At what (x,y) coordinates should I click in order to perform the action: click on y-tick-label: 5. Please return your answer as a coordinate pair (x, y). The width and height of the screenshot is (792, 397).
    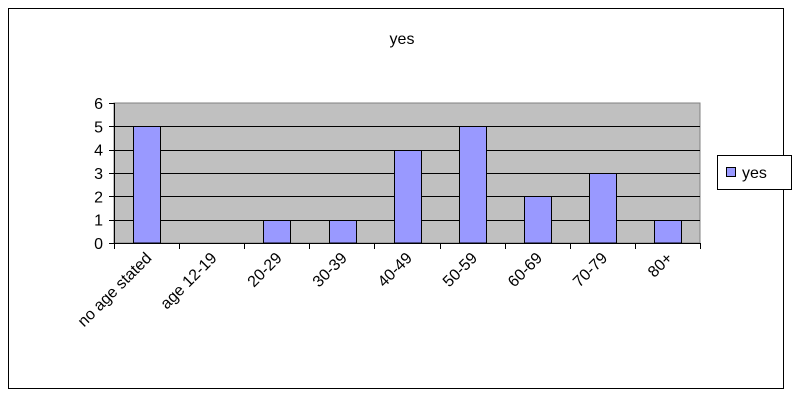
    Looking at the image, I should click on (98, 127).